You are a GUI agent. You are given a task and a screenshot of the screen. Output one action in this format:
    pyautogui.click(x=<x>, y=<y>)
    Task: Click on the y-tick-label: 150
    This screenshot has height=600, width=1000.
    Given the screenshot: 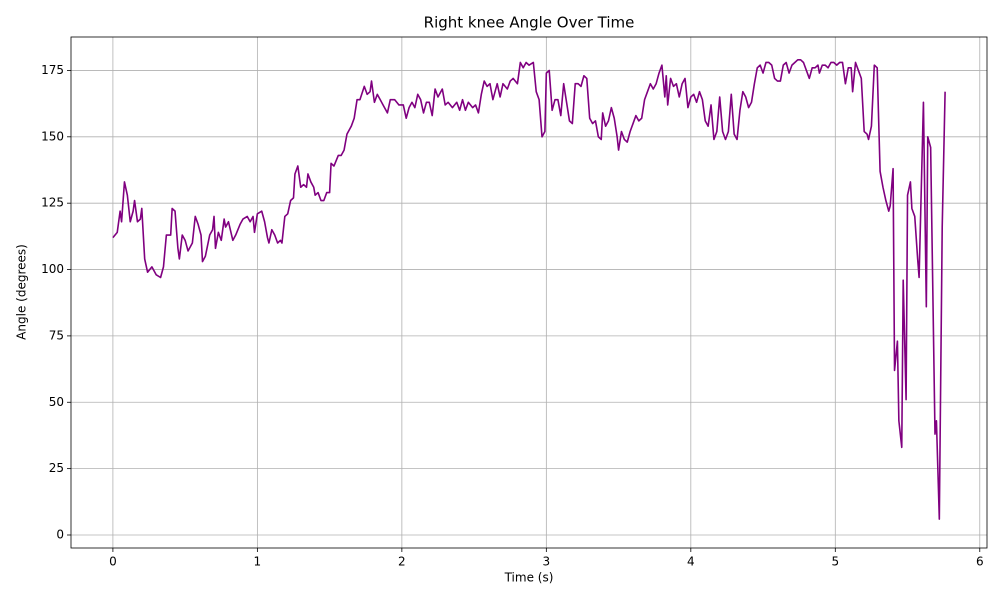 What is the action you would take?
    pyautogui.click(x=52, y=136)
    